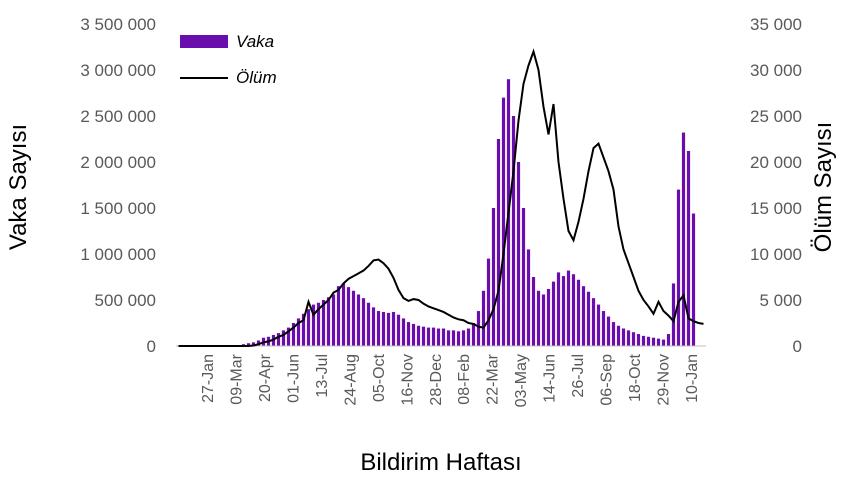 The width and height of the screenshot is (856, 484). Describe the element at coordinates (255, 41) in the screenshot. I see `legend-label-vaka: Vaka` at that location.